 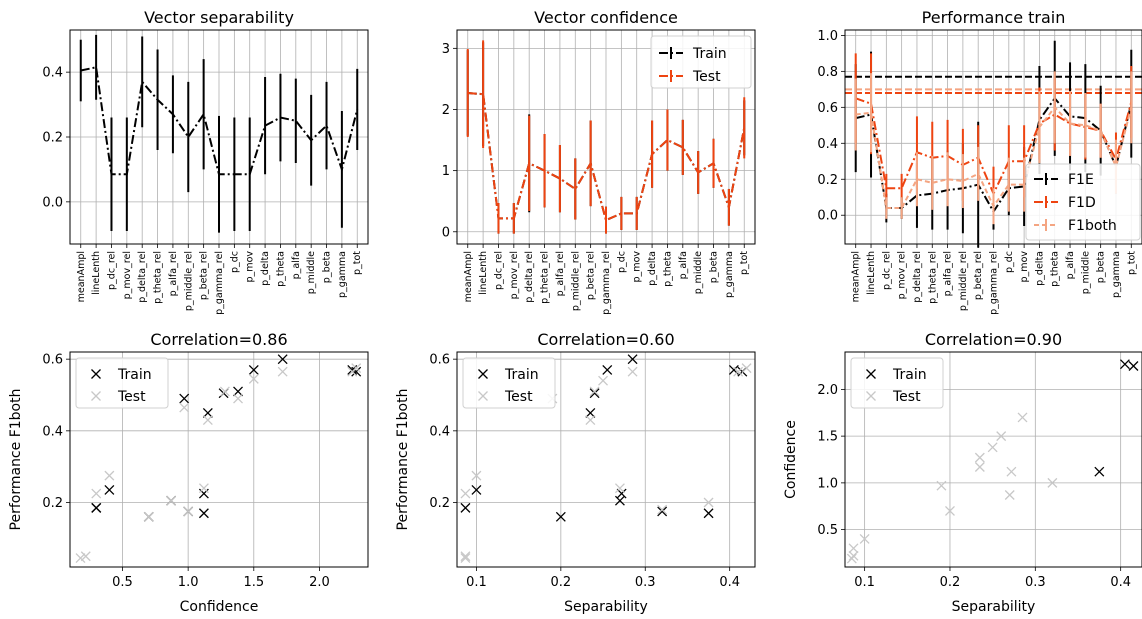 What do you see at coordinates (948, 273) in the screenshot?
I see `x-tick-label: p_alfa_rel` at bounding box center [948, 273].